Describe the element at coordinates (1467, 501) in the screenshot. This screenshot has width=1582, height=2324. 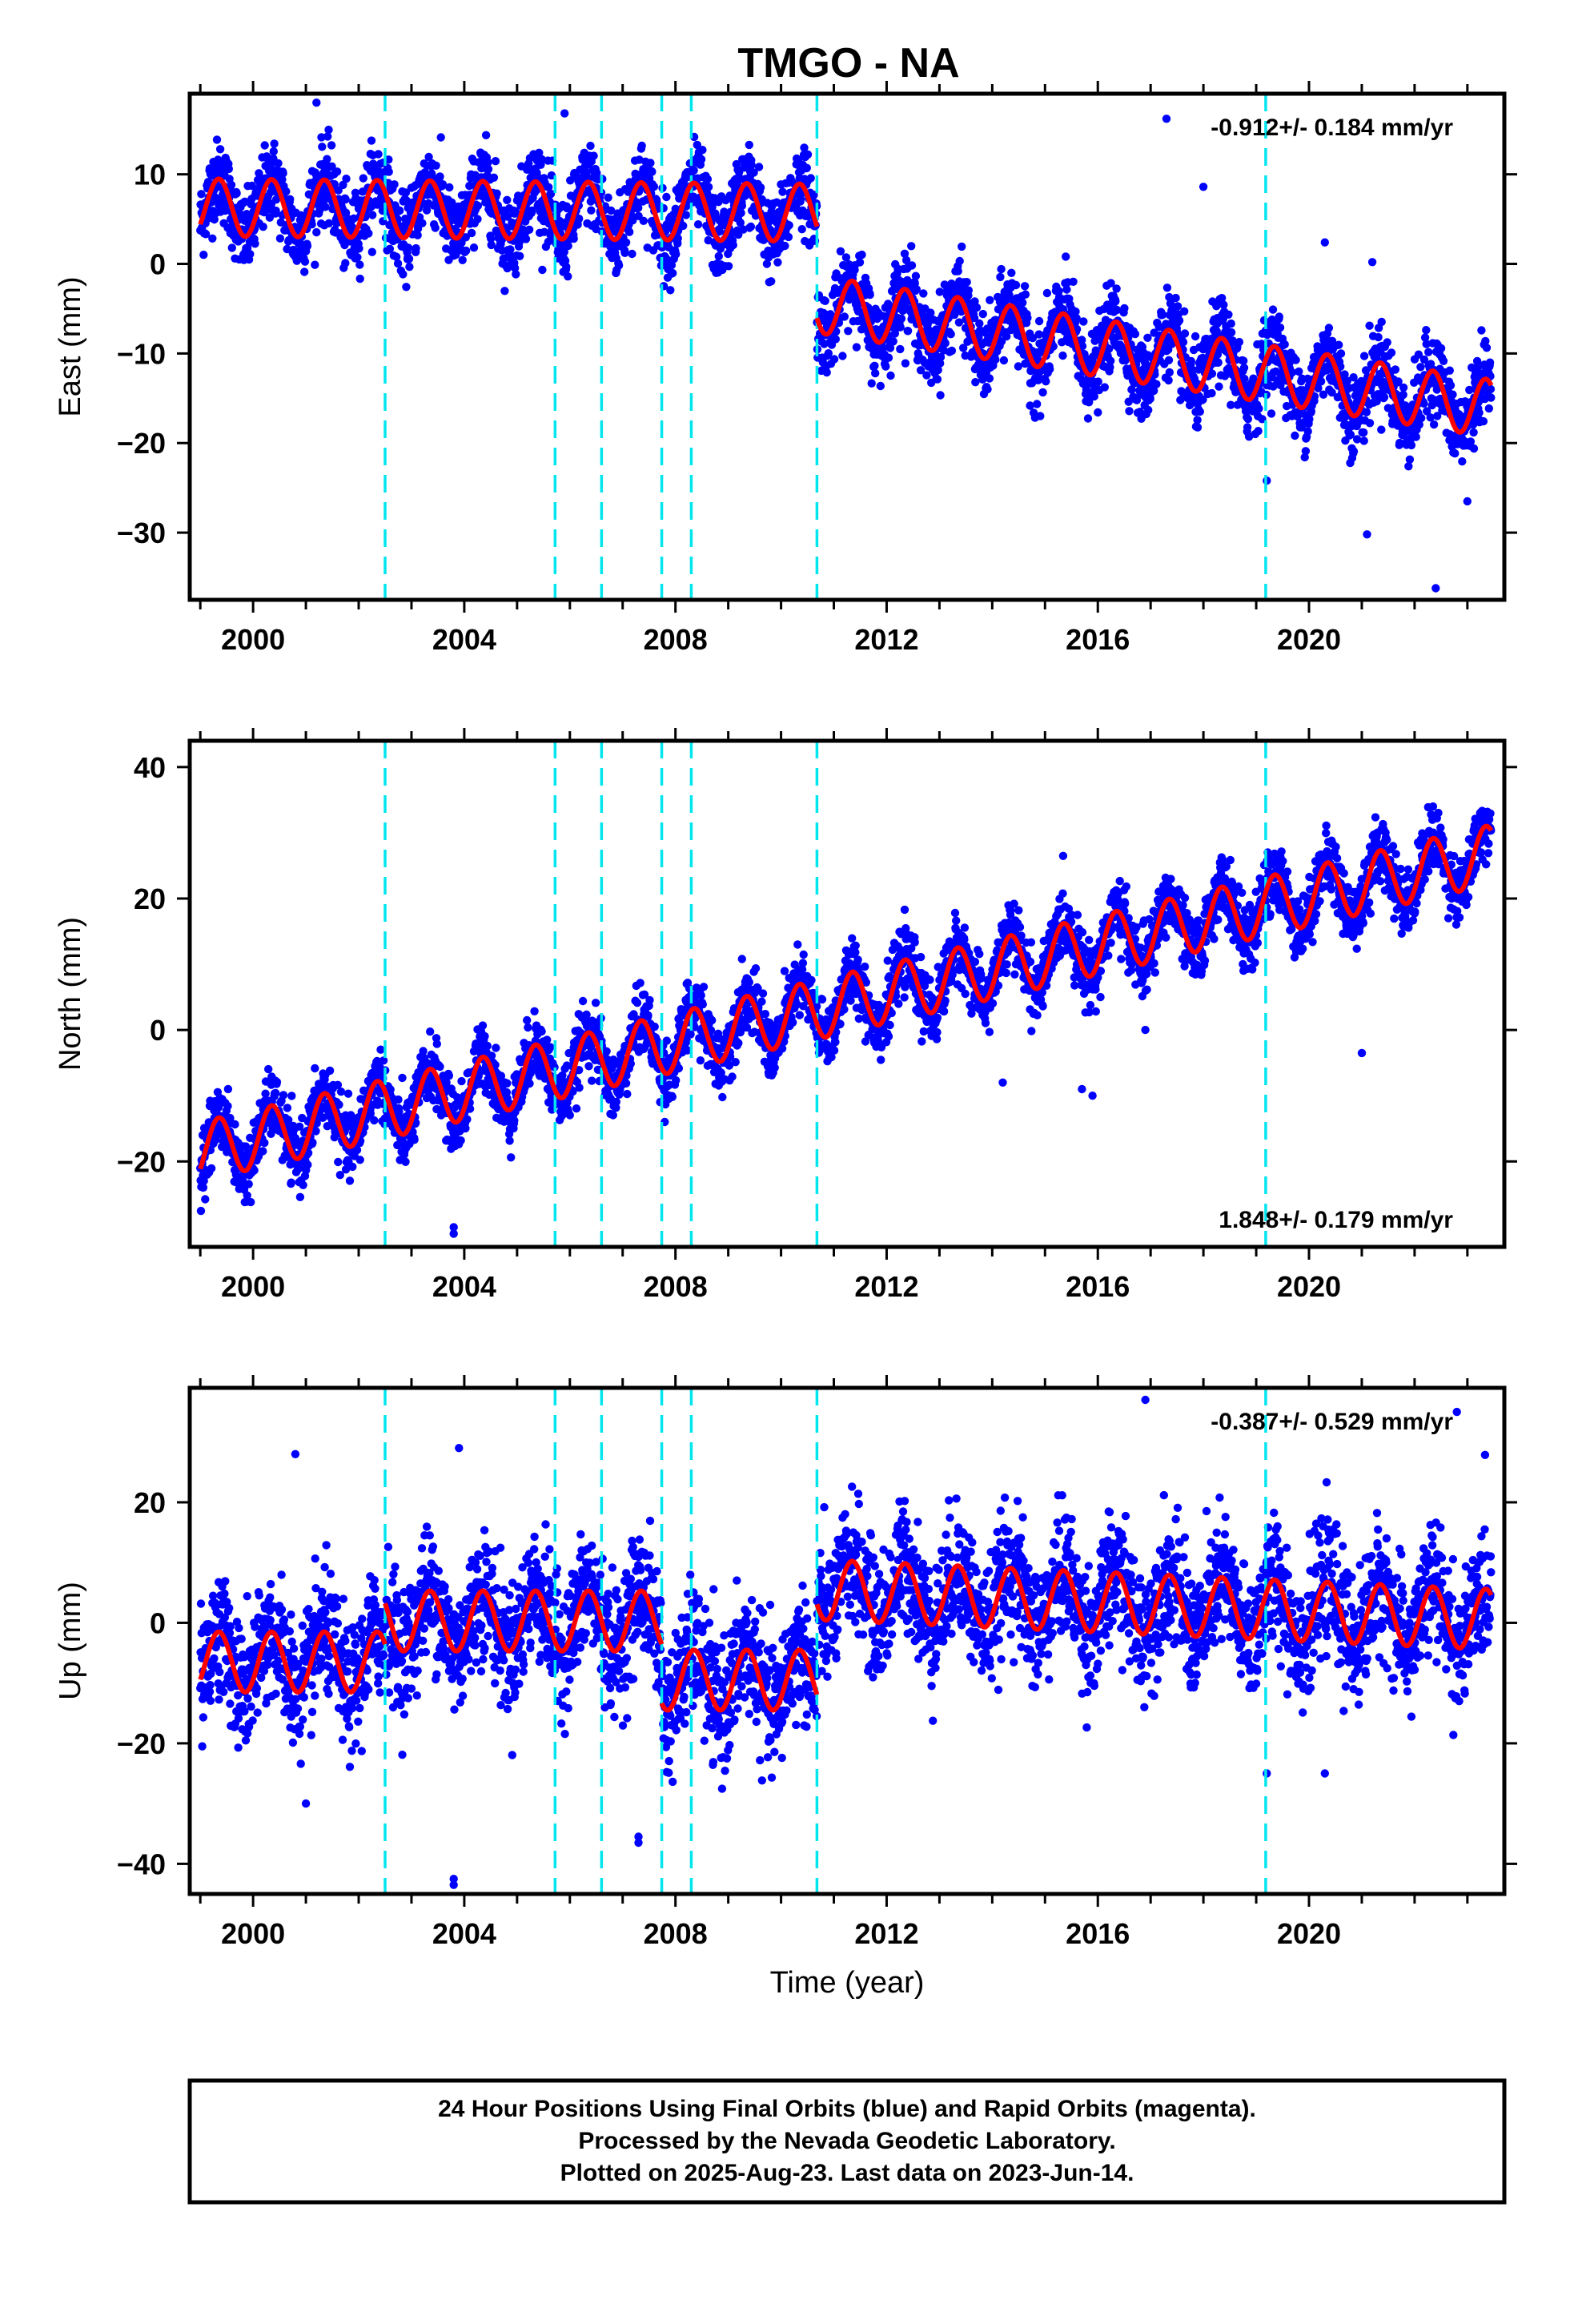
I see `outlier-point` at that location.